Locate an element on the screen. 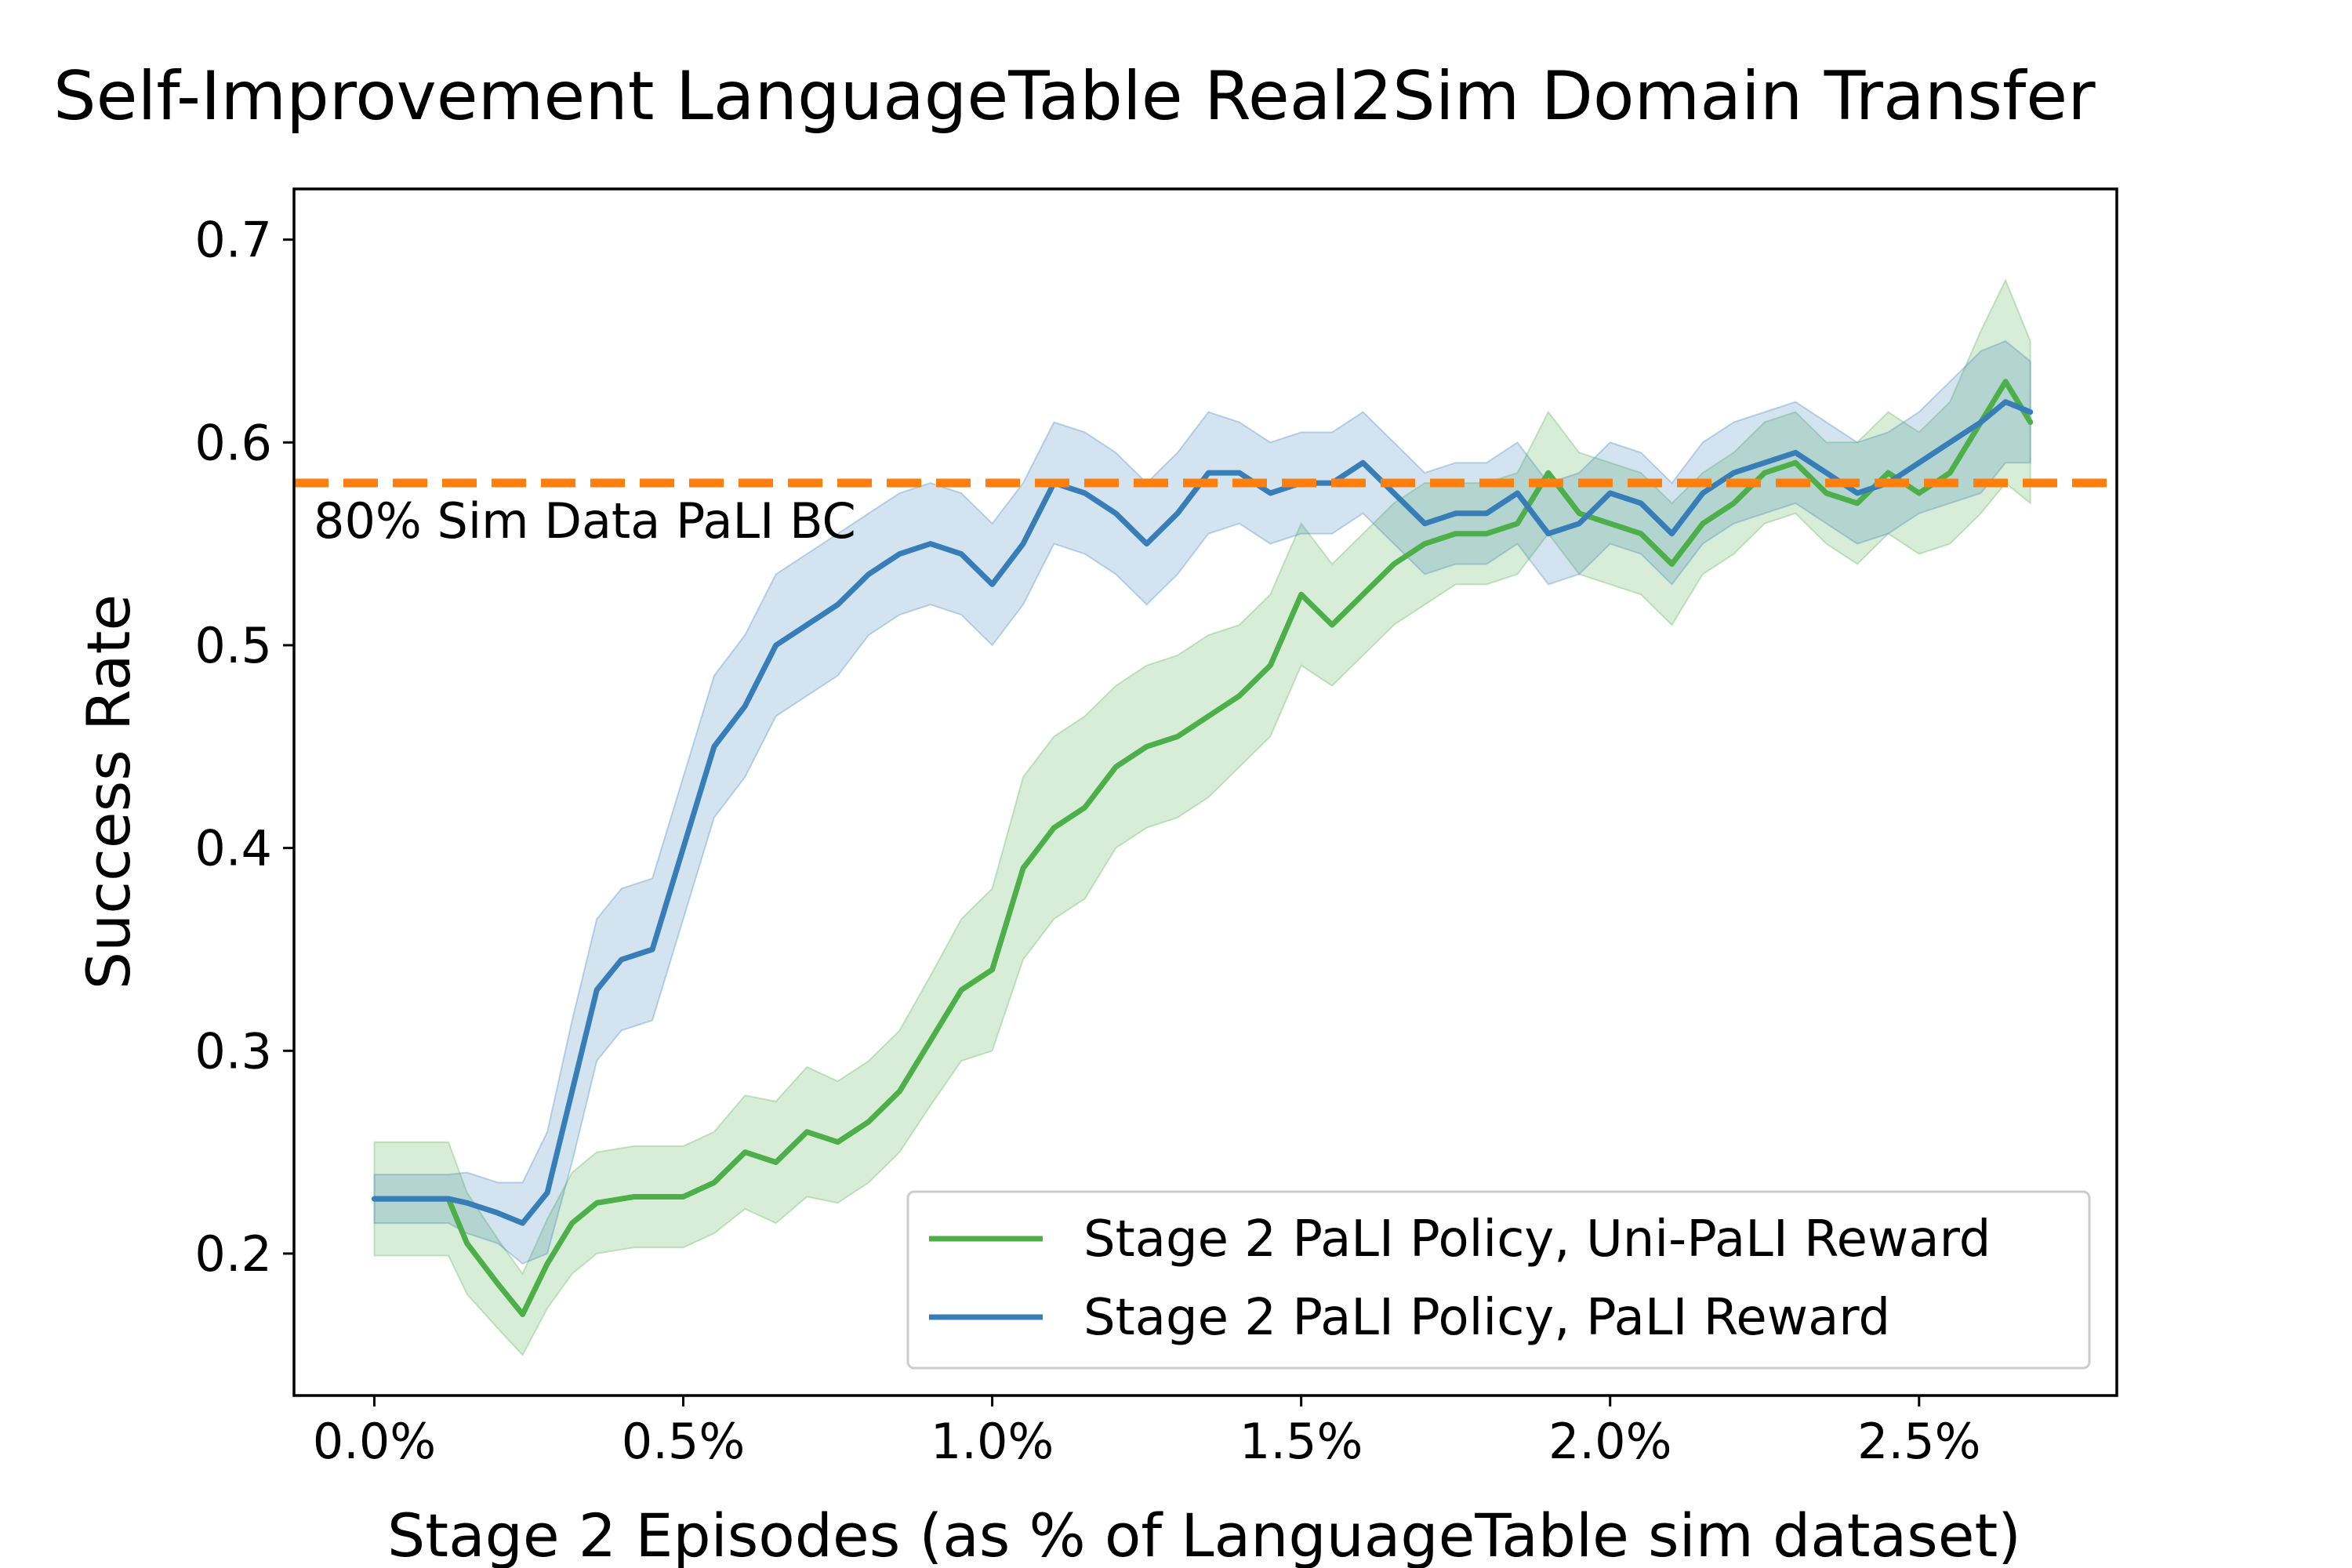 This screenshot has height=1568, width=2352. y-tick-label: 0.7 is located at coordinates (233, 240).